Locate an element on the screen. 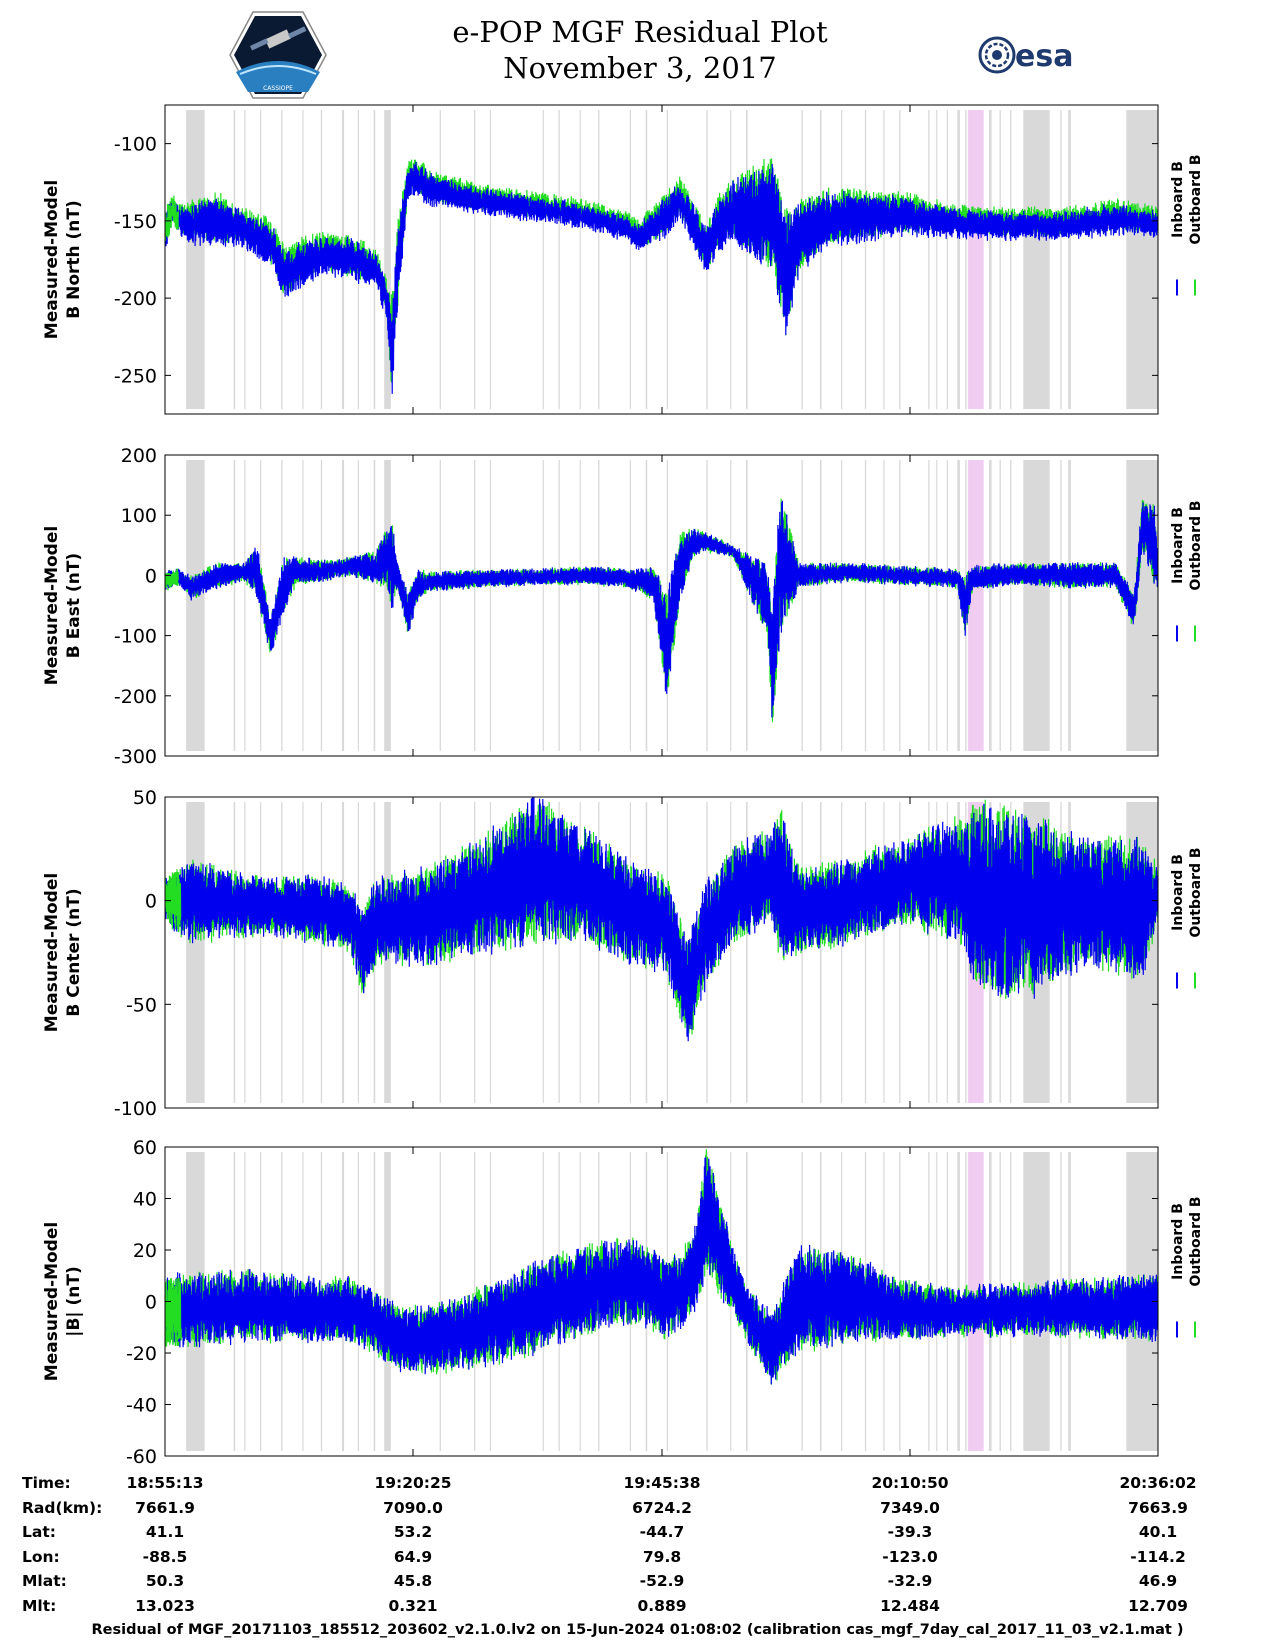 This screenshot has width=1275, height=1650. table-row: Mlat: 50.3 45.8 -52.9 -32.9 46.9 is located at coordinates (637, 1584).